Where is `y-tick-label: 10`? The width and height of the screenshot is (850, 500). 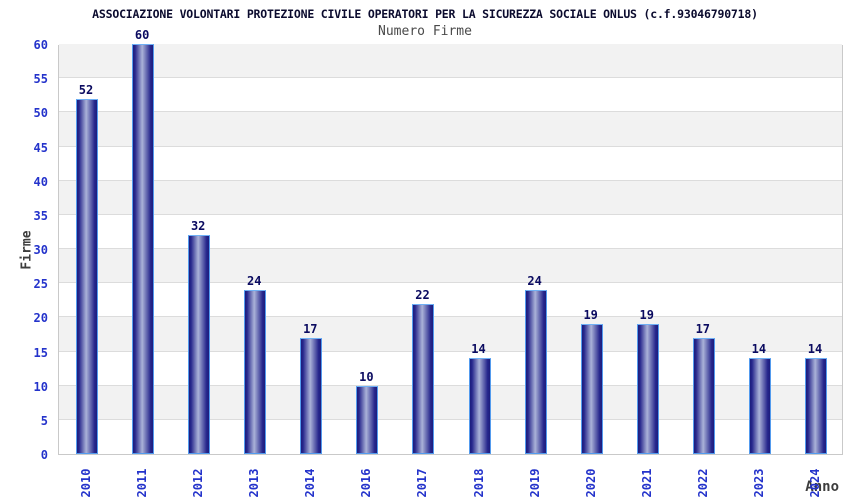 y-tick-label: 10 is located at coordinates (40, 386).